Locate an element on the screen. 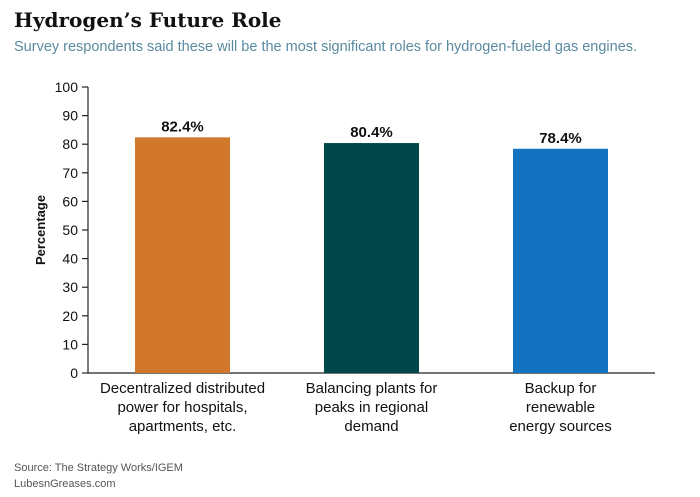 This screenshot has height=497, width=700. y-tick-label: 20 is located at coordinates (70, 316).